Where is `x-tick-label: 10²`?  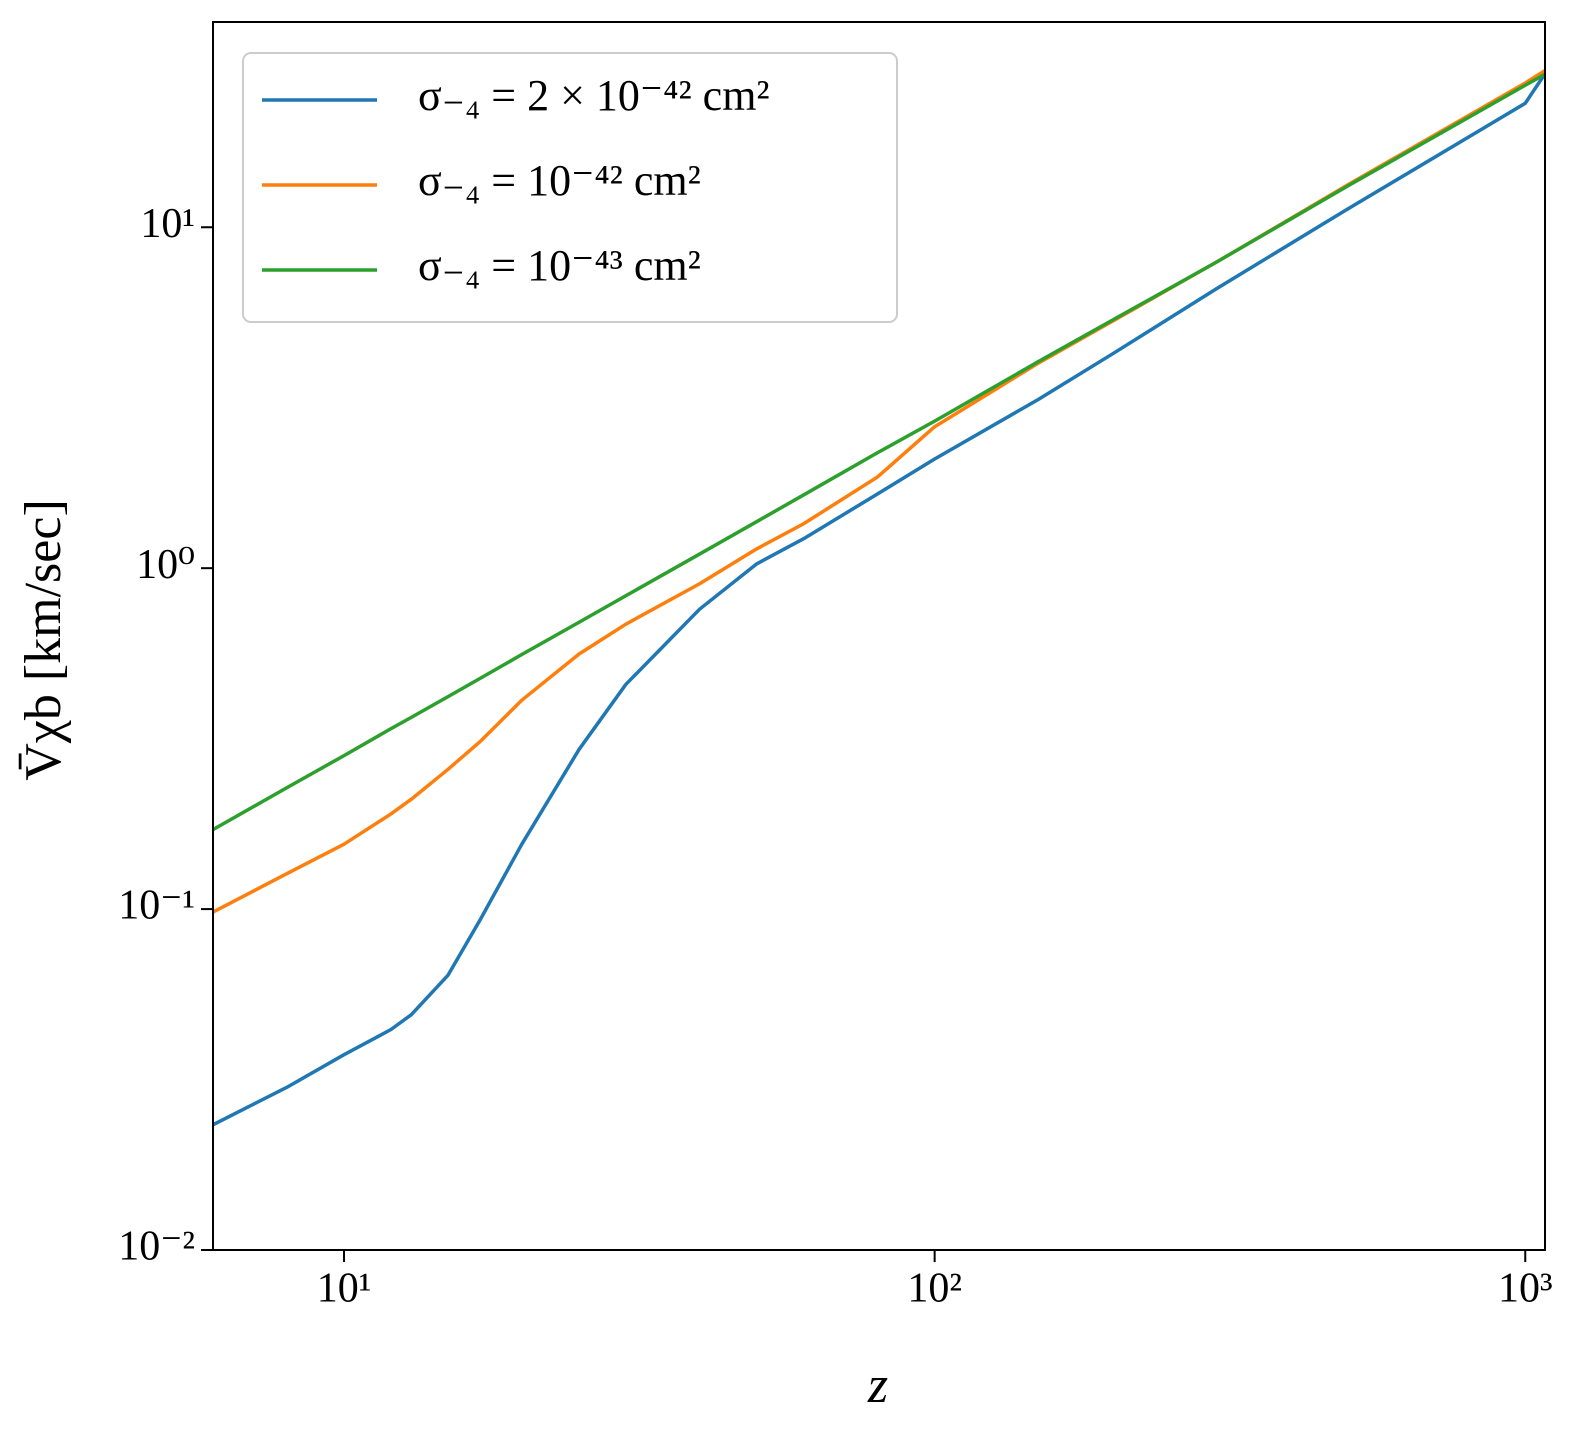 x-tick-label: 10² is located at coordinates (934, 1289).